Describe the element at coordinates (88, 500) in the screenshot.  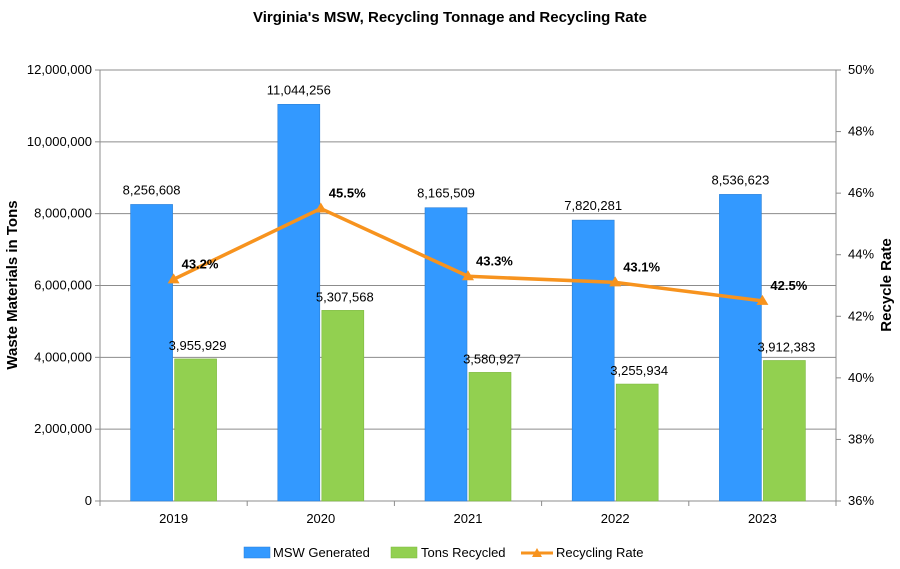
I see `y-tick-label: 0` at that location.